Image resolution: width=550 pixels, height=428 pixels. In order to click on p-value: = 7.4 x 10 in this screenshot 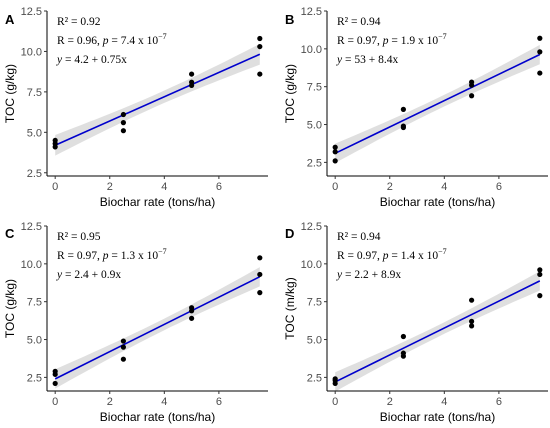, I will do `click(134, 41)`.